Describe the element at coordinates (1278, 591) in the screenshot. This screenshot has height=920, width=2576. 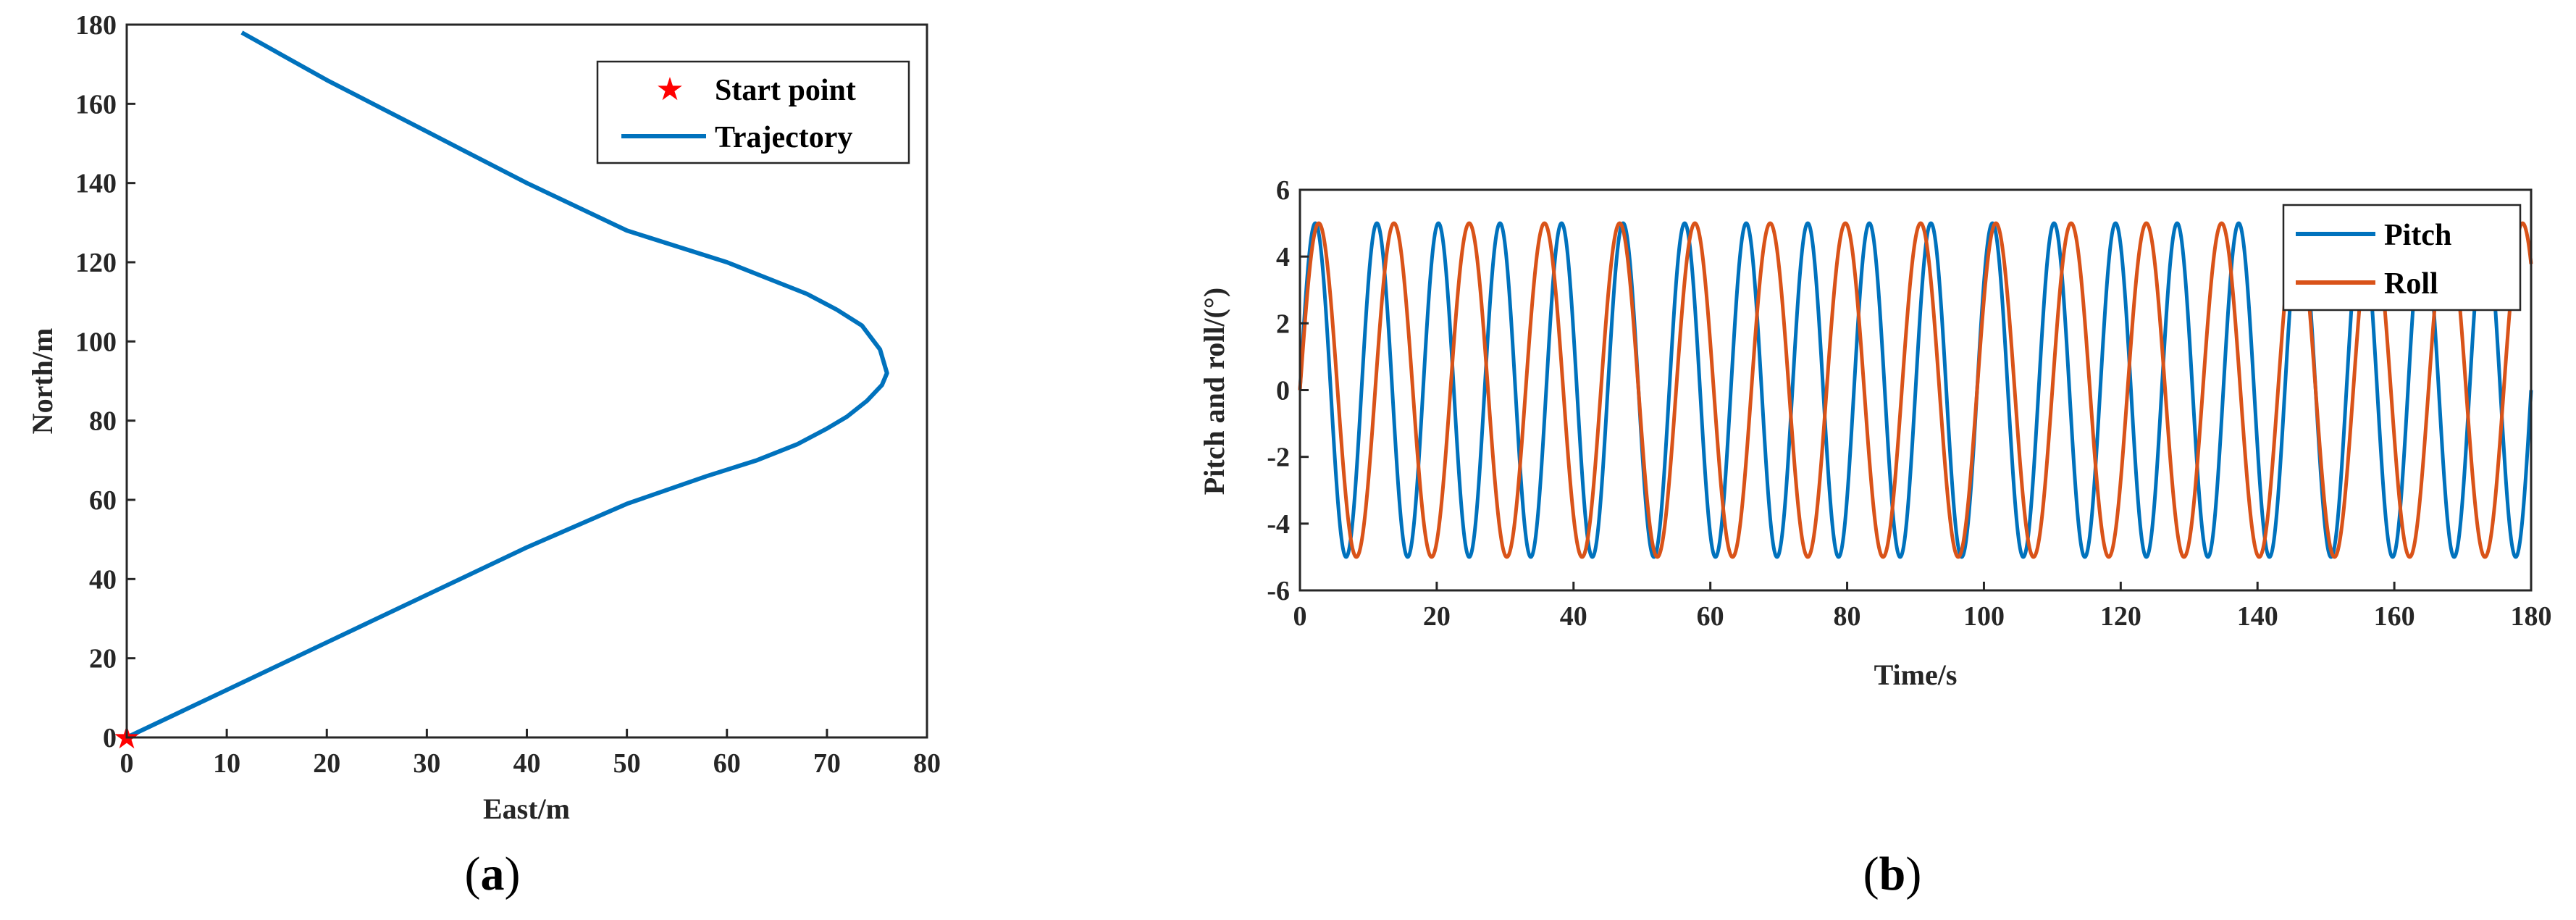
I see `panel-b-y-tick-label: -6` at that location.